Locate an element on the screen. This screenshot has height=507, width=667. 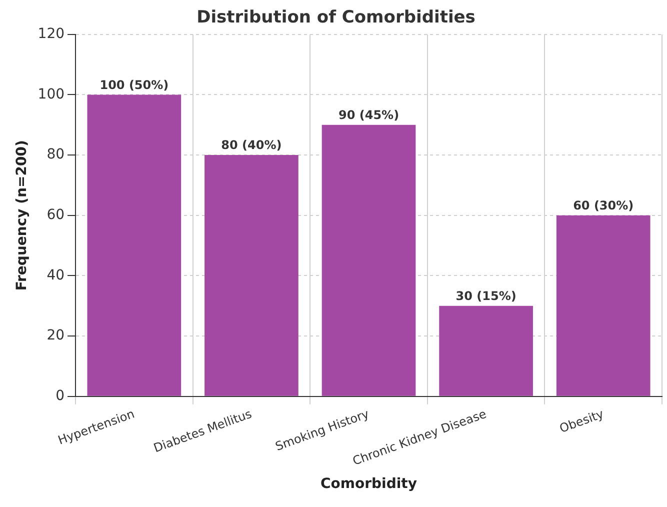
y-tick-label: 120 is located at coordinates (51, 34).